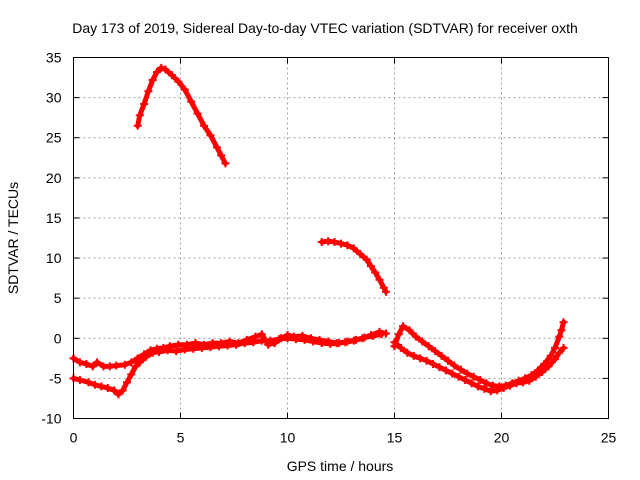  I want to click on series-lower-d, so click(479, 367).